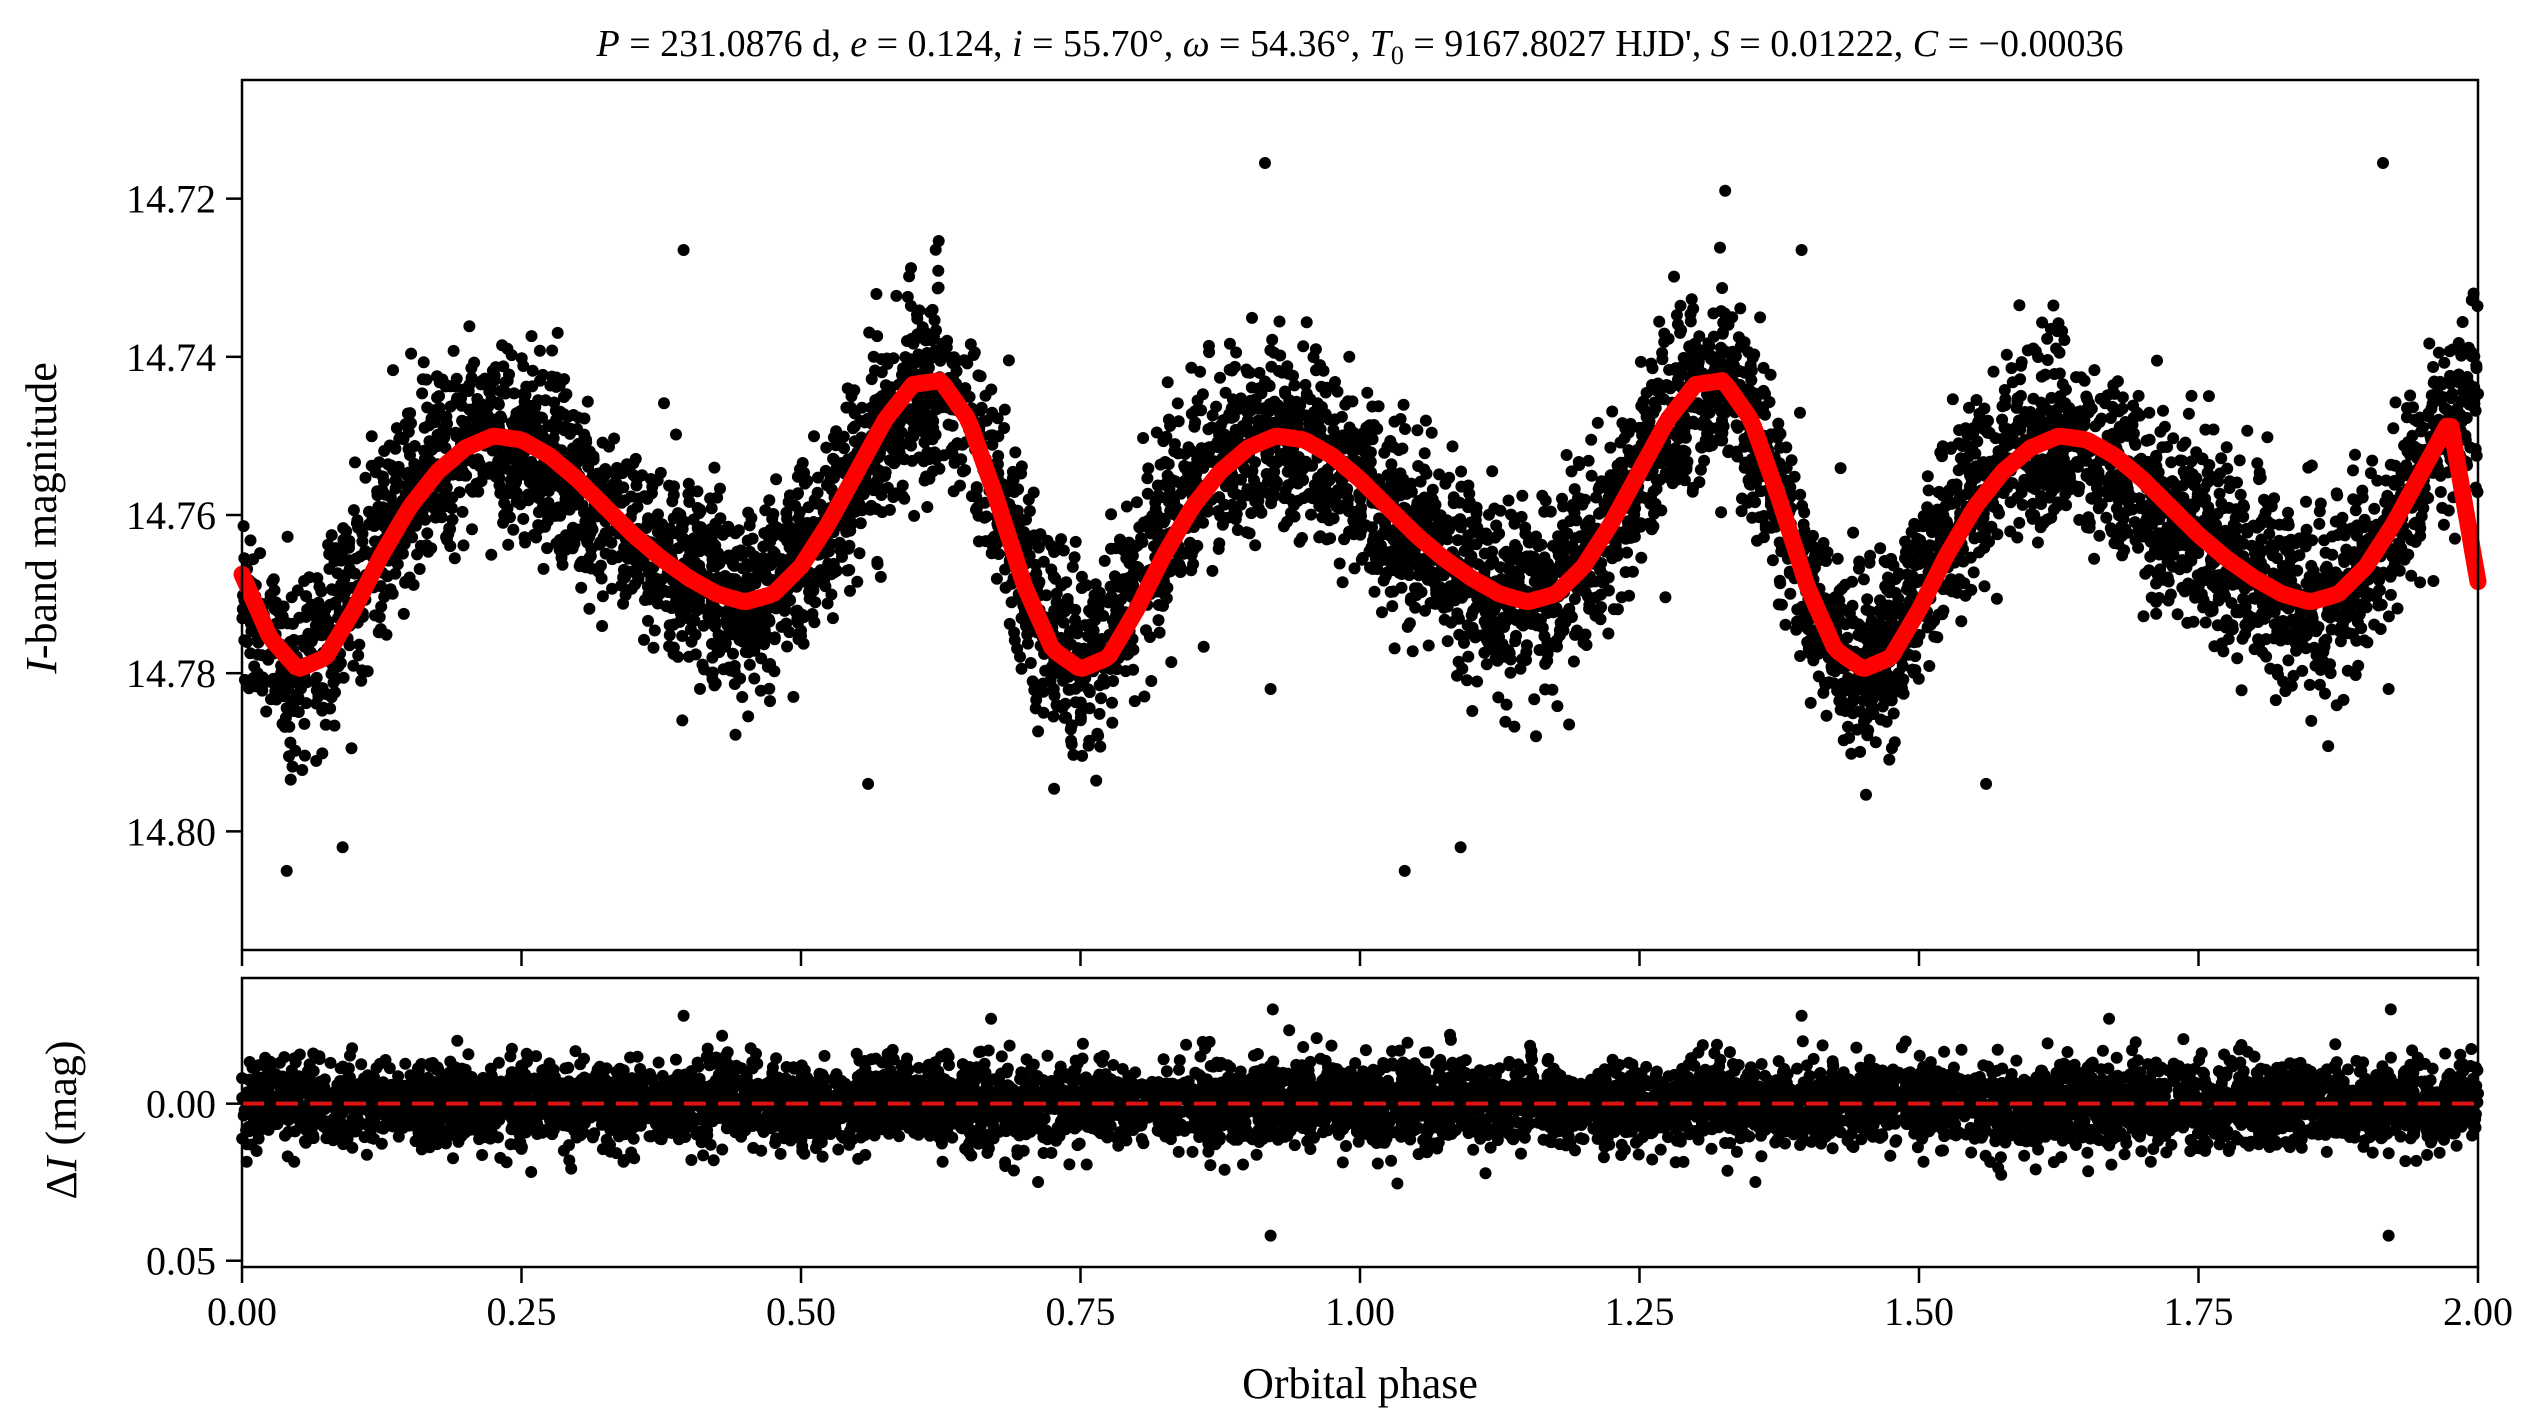 The width and height of the screenshot is (2530, 1428). What do you see at coordinates (858, 44) in the screenshot?
I see `title-eccentricity-symbol: e` at bounding box center [858, 44].